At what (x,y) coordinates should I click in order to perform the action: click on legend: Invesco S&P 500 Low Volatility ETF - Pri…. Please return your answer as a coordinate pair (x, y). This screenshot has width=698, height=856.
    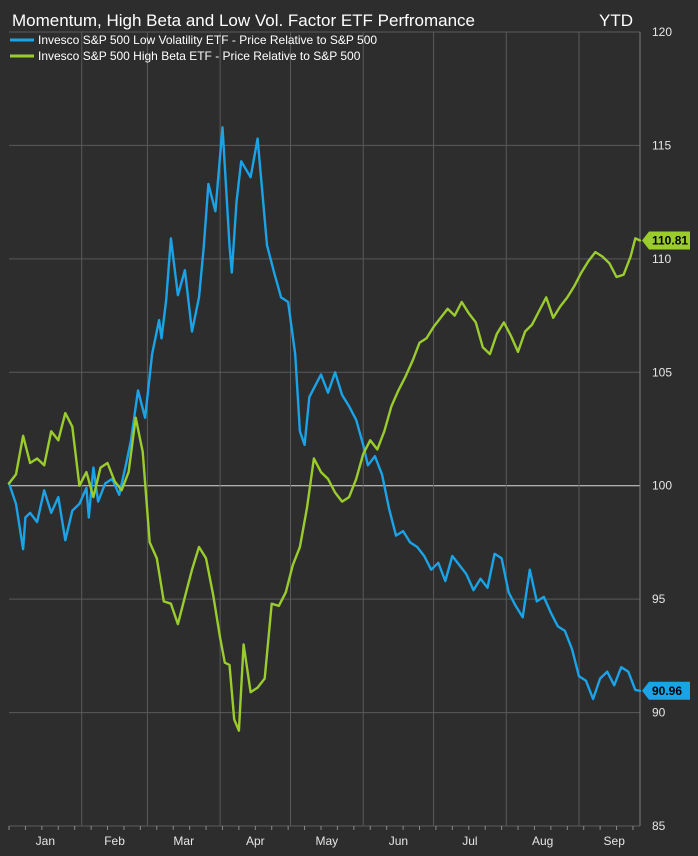
    Looking at the image, I should click on (193, 48).